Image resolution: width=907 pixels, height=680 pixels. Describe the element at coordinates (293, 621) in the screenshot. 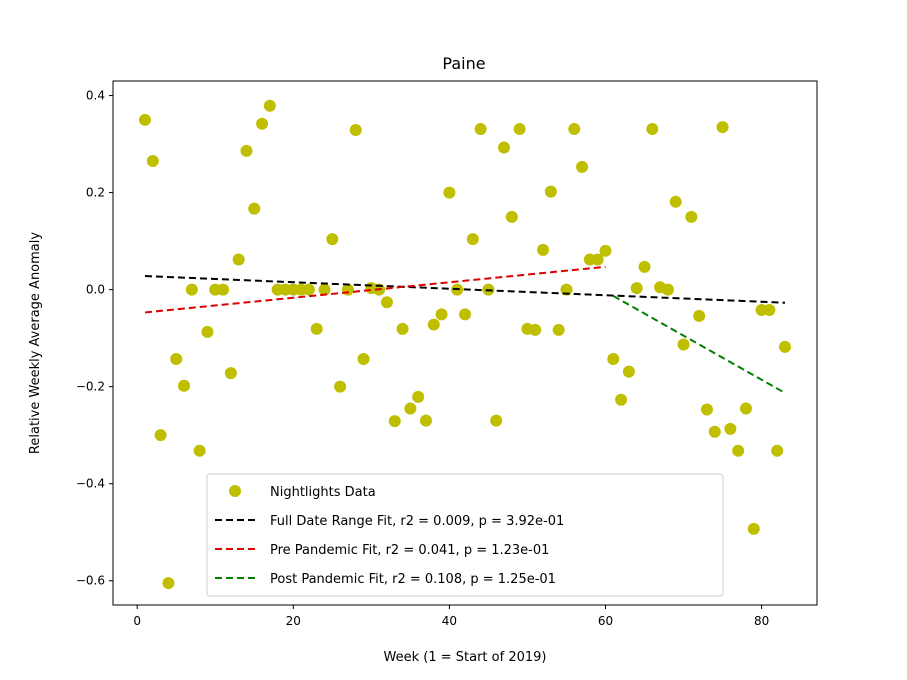

I see `x-tick-label: 20` at that location.